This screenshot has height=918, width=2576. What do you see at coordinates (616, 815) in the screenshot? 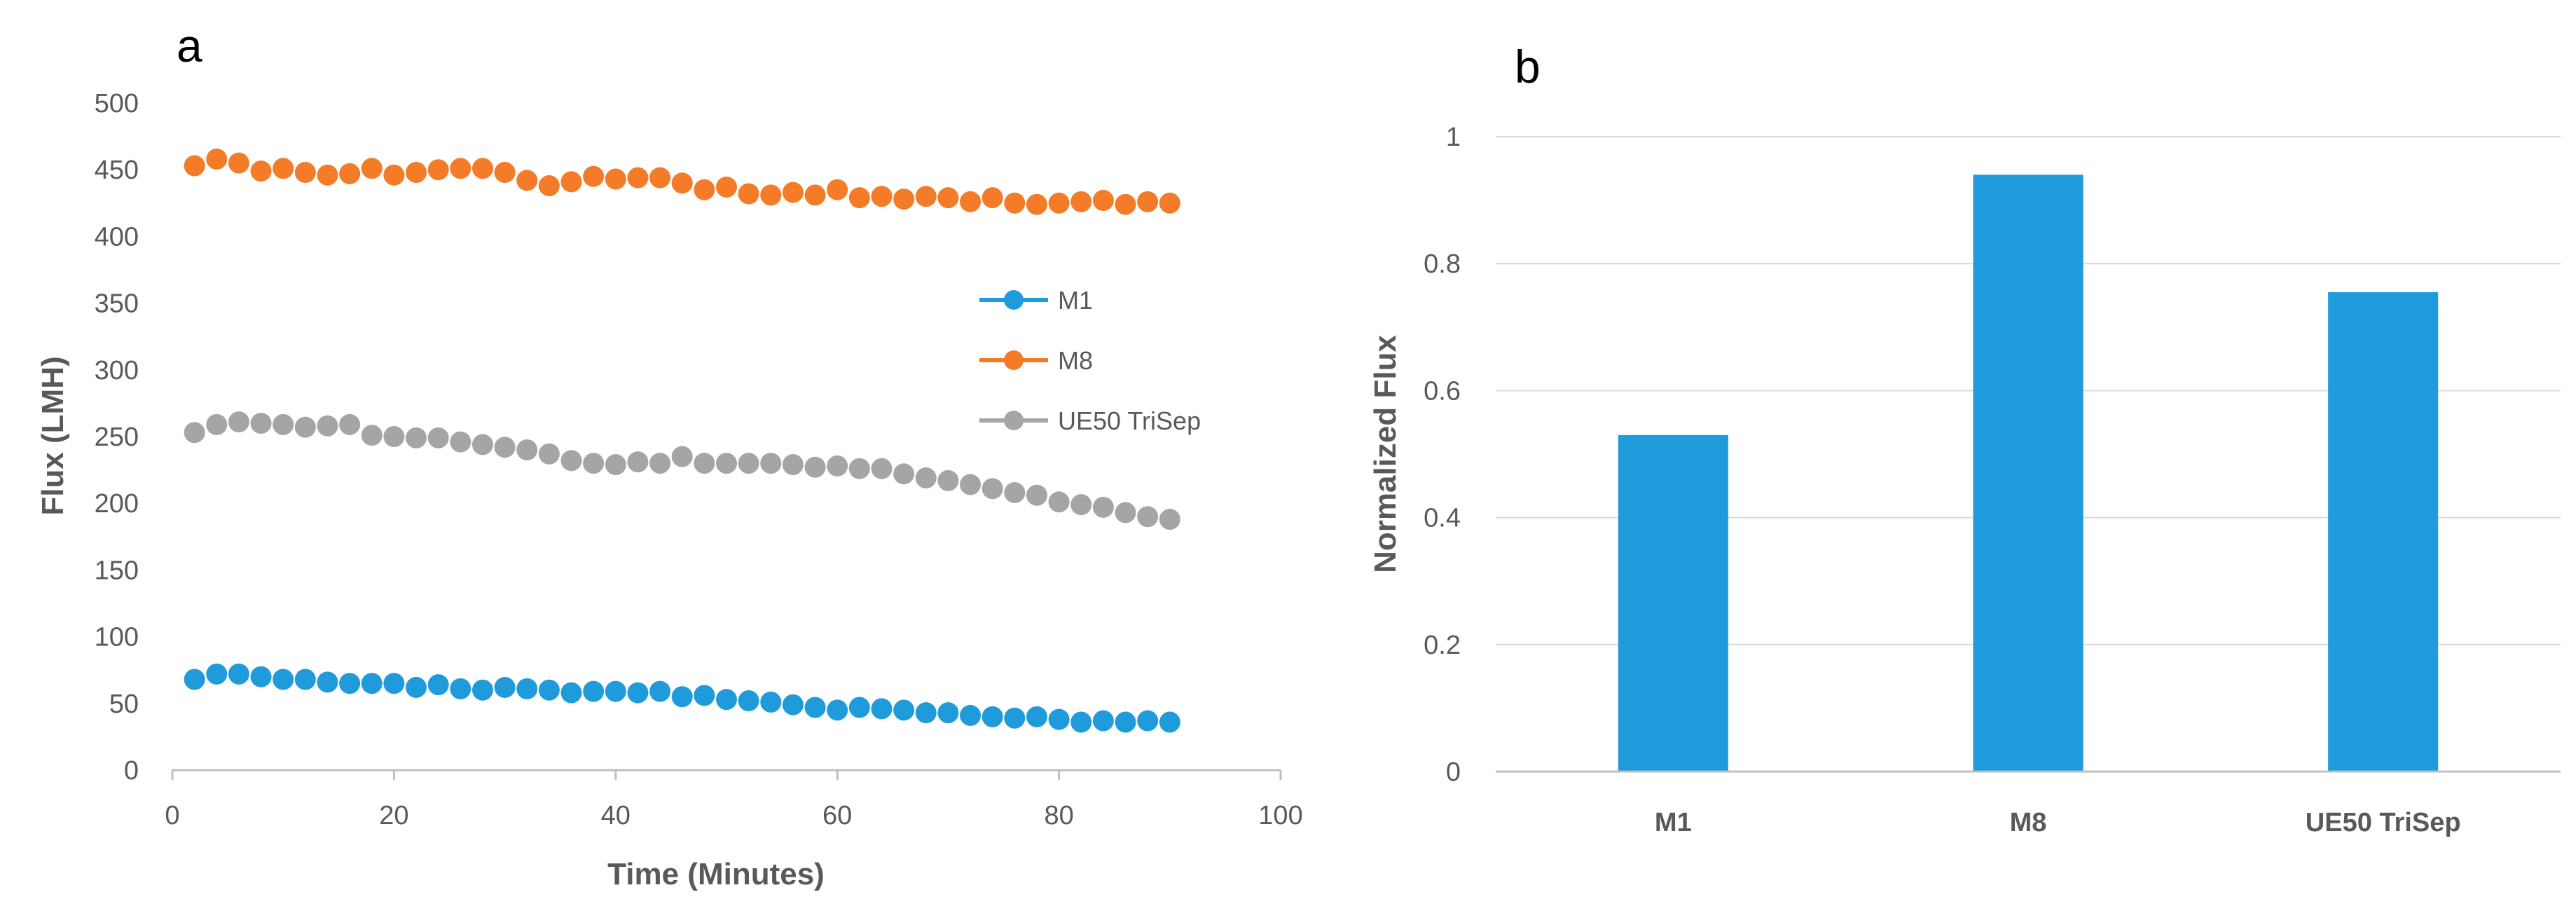
I see `panel-a-x-tick-label: 40` at bounding box center [616, 815].